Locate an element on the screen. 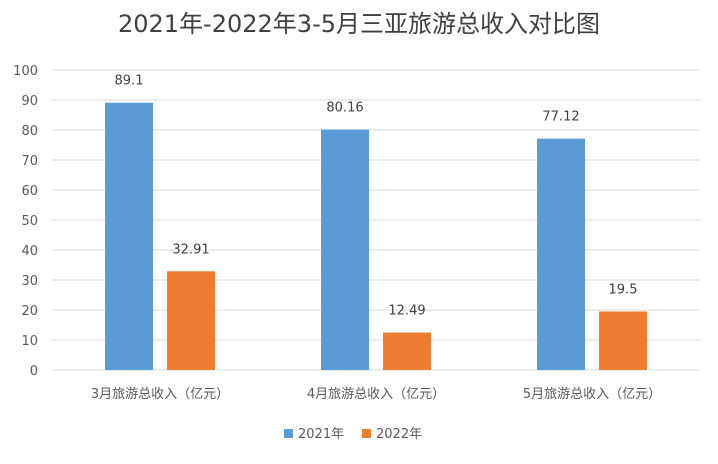 This screenshot has height=464, width=718. chart-title: 2021年-2022年3-5月三亚旅游总收入对比图 is located at coordinates (359, 24).